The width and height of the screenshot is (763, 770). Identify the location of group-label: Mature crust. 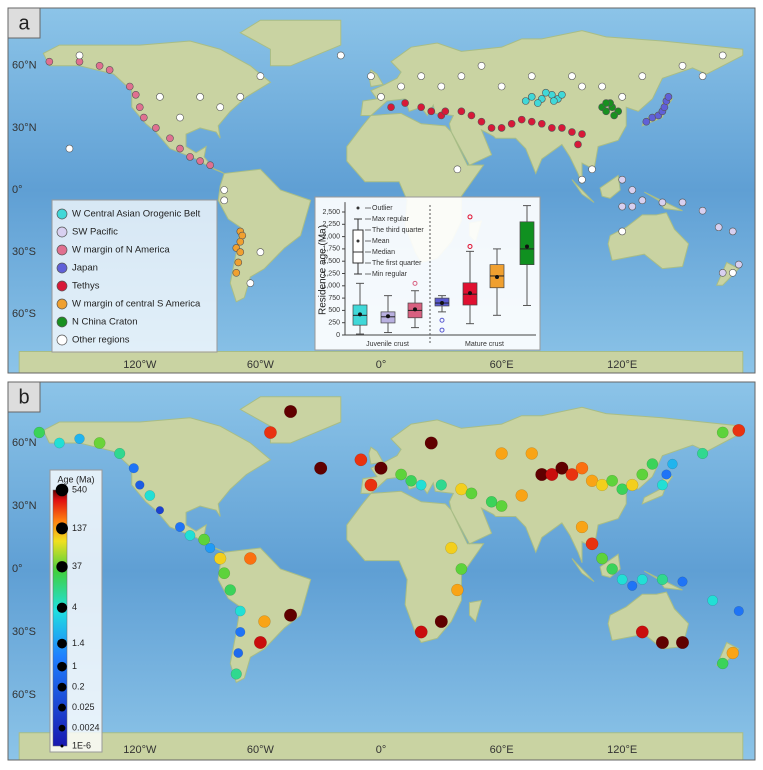
(484, 344).